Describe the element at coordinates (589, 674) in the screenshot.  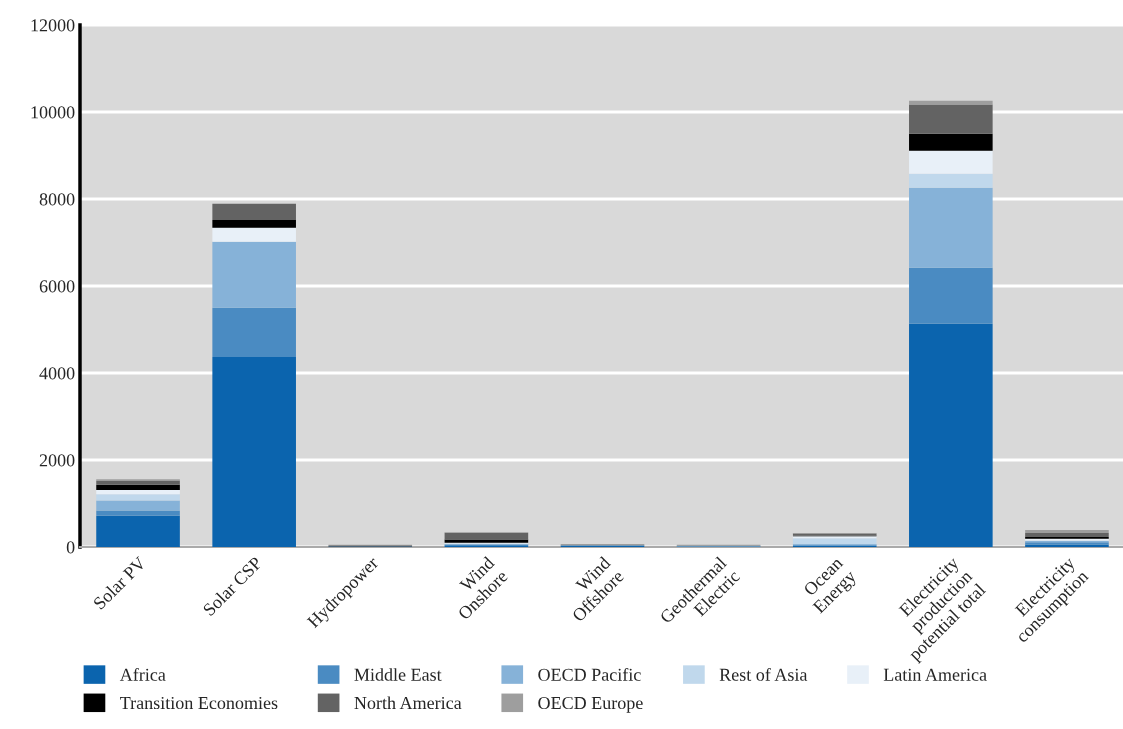
I see `legend-label: OECD Pacific` at that location.